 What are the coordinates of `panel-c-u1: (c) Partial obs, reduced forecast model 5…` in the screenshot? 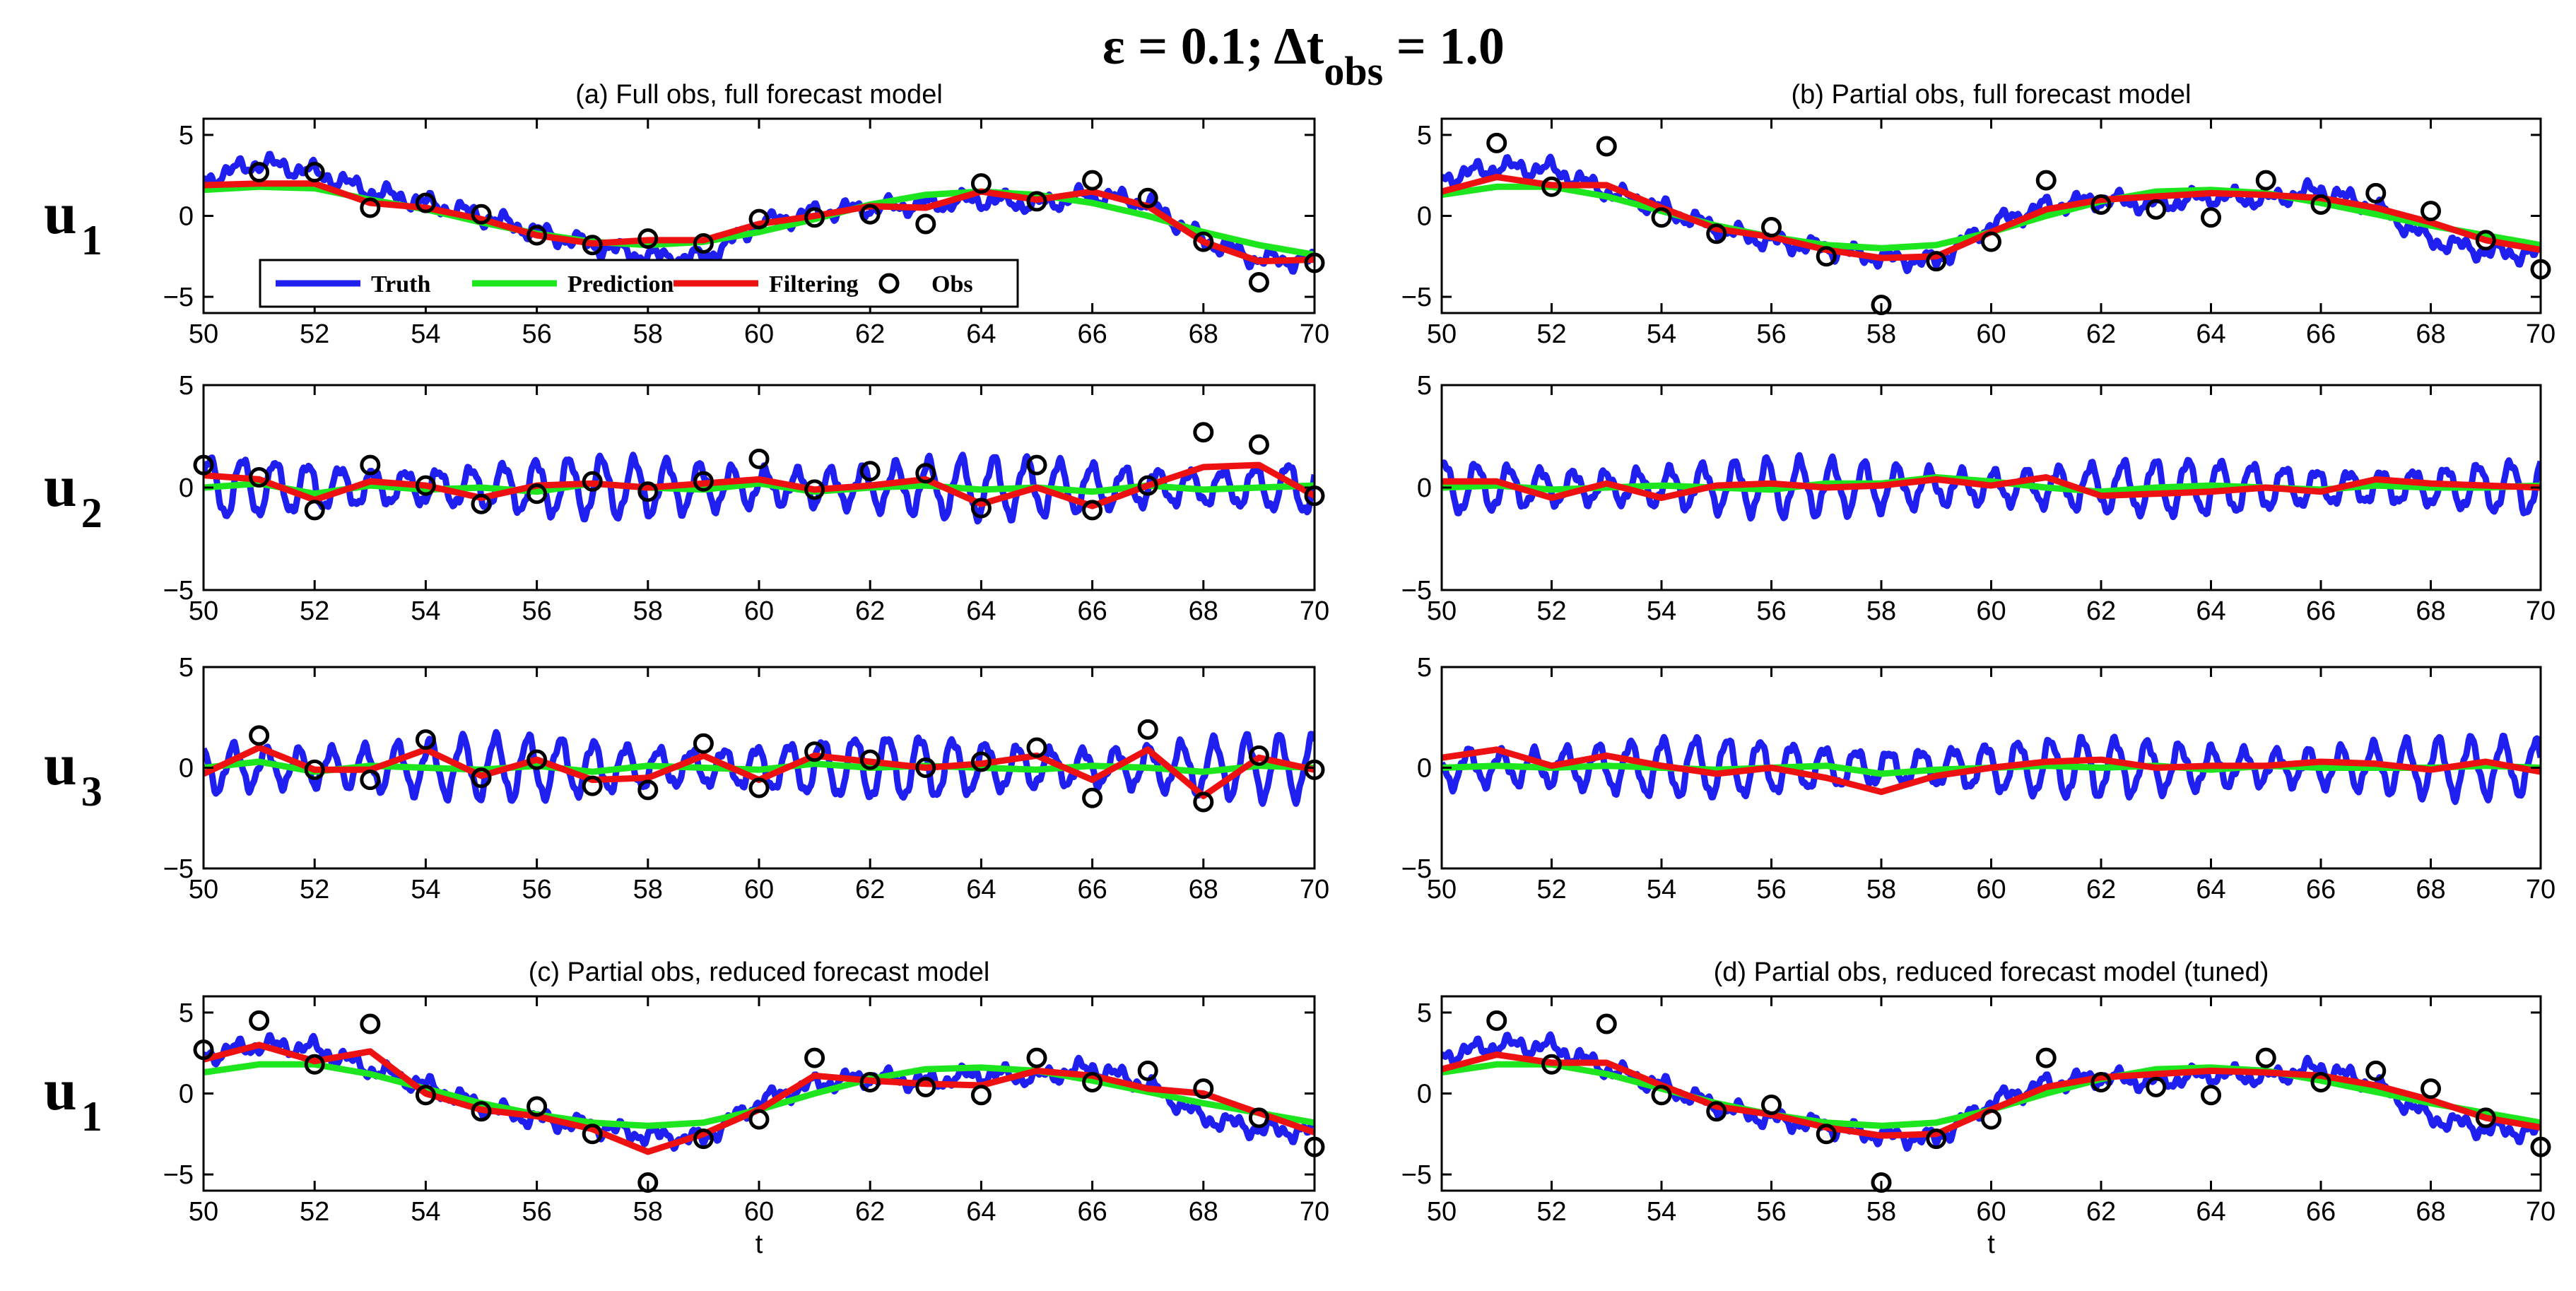 It's located at (746, 1108).